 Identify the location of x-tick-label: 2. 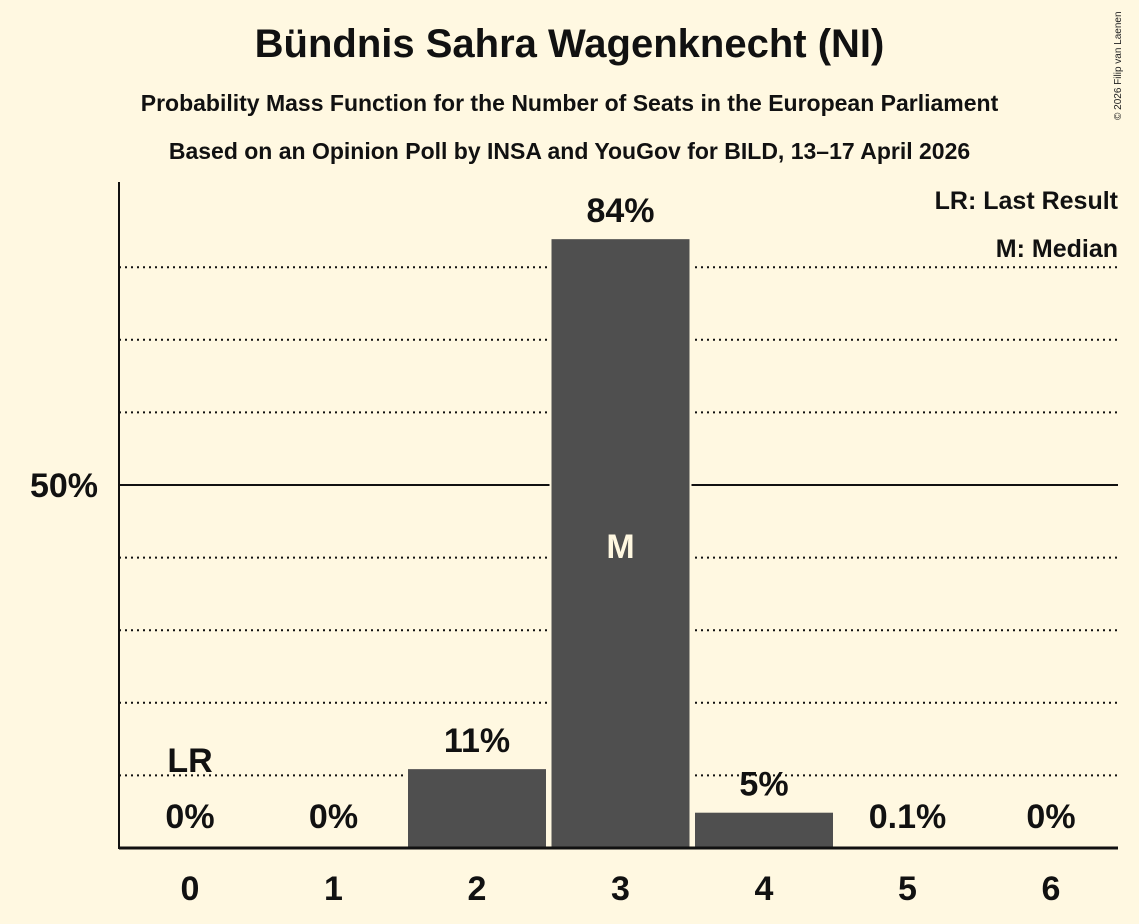
(477, 889).